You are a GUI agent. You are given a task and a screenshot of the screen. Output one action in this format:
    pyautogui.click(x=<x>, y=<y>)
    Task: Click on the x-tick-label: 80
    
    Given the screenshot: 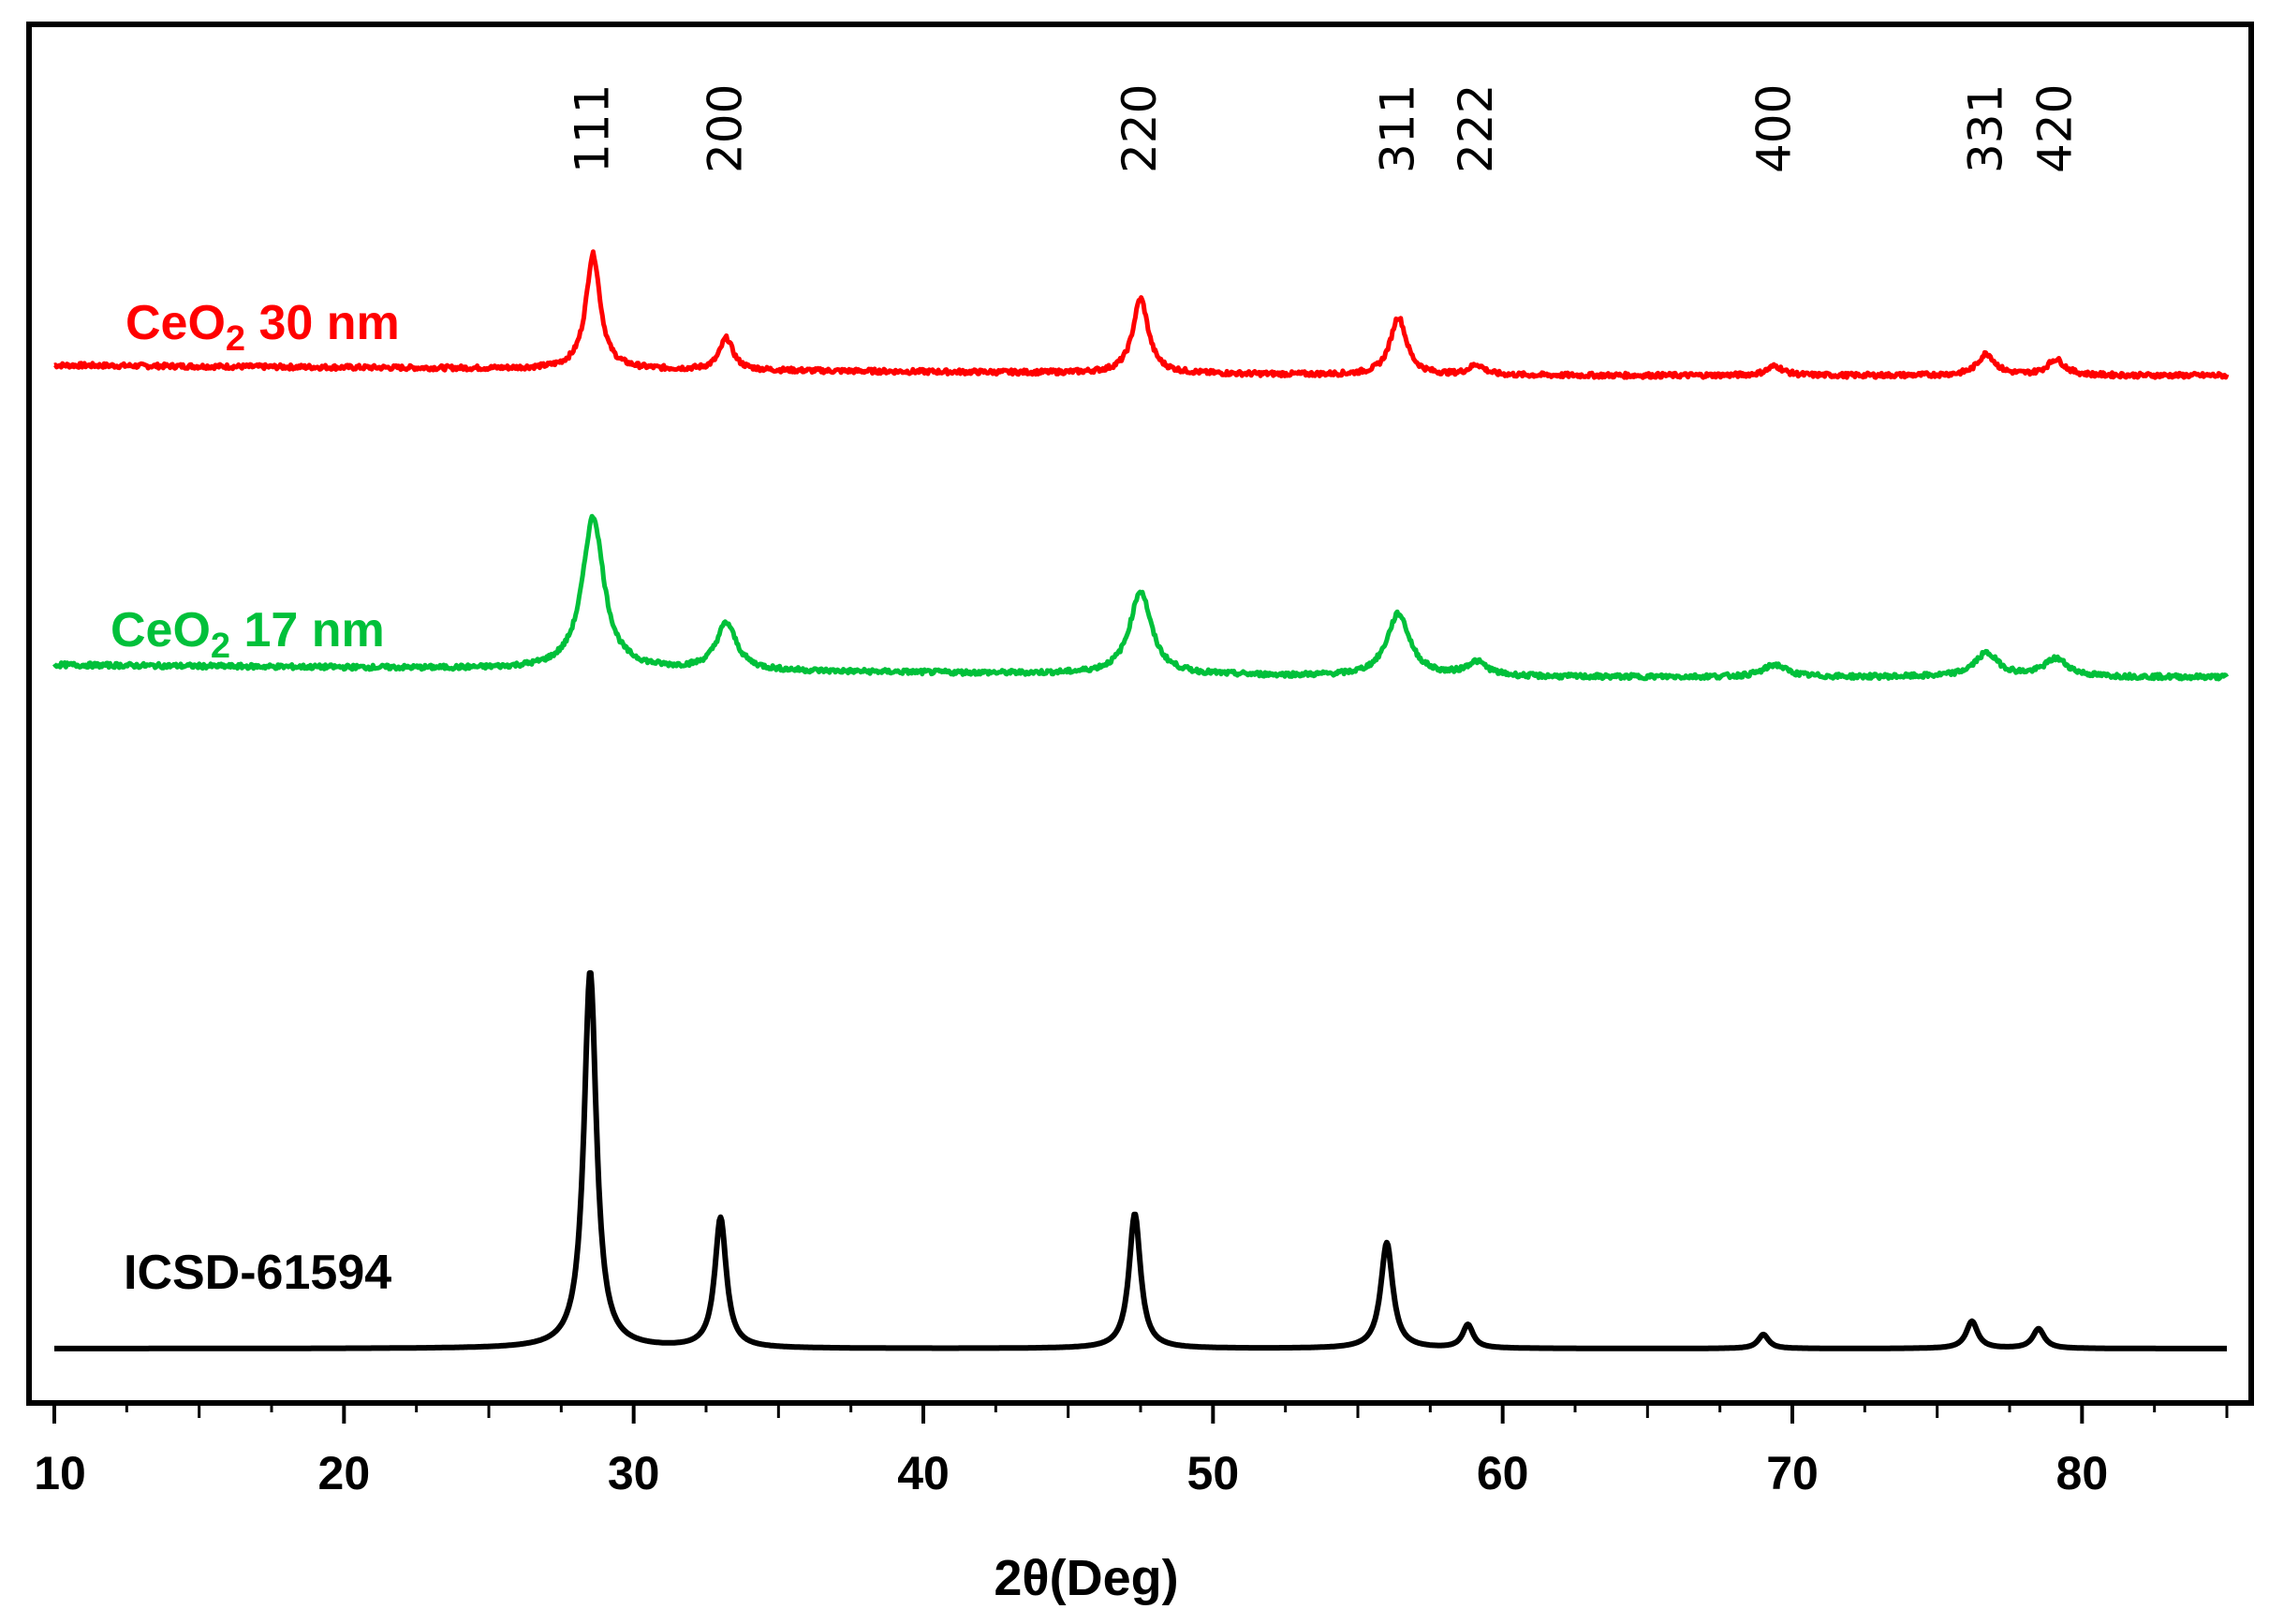 What is the action you would take?
    pyautogui.click(x=2082, y=1473)
    